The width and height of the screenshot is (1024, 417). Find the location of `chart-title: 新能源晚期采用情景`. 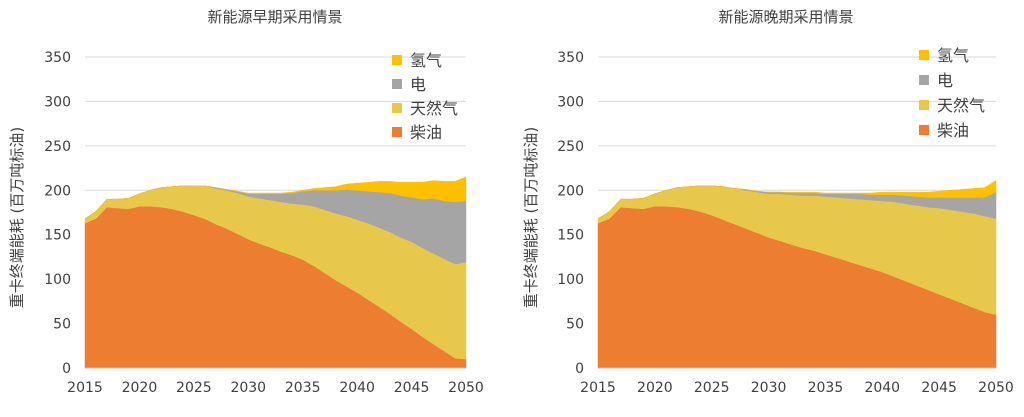

chart-title: 新能源晚期采用情景 is located at coordinates (785, 17).